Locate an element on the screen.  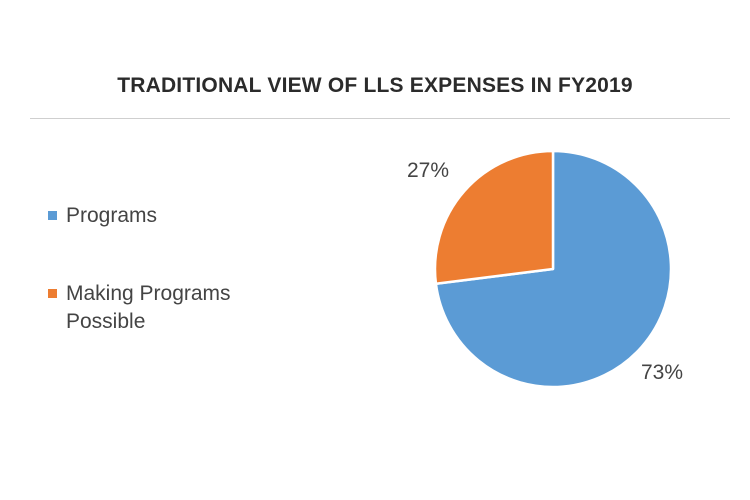
legend-swatch-programs is located at coordinates (52, 215).